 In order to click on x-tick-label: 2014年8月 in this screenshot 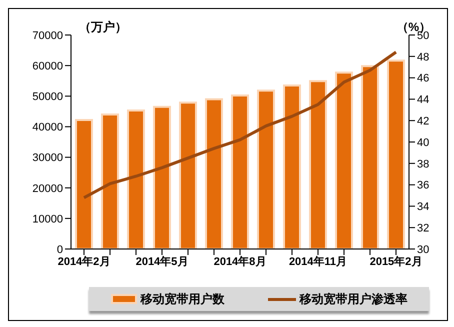, I will do `click(240, 261)`.